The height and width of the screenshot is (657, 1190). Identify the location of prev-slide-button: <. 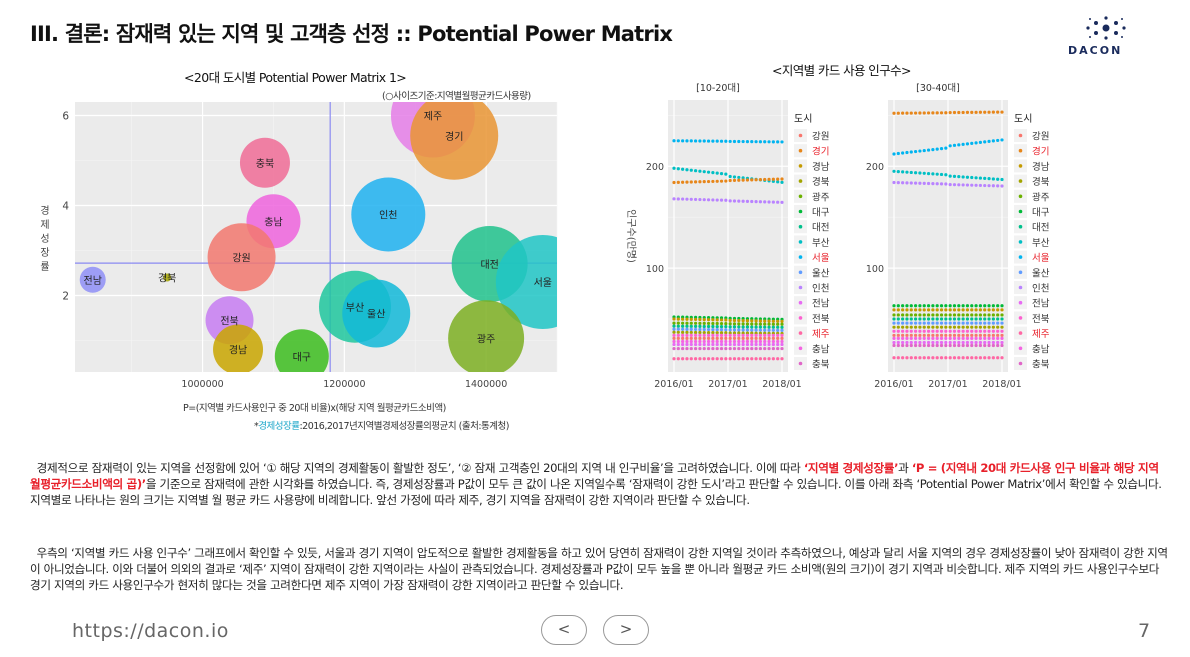
(564, 630).